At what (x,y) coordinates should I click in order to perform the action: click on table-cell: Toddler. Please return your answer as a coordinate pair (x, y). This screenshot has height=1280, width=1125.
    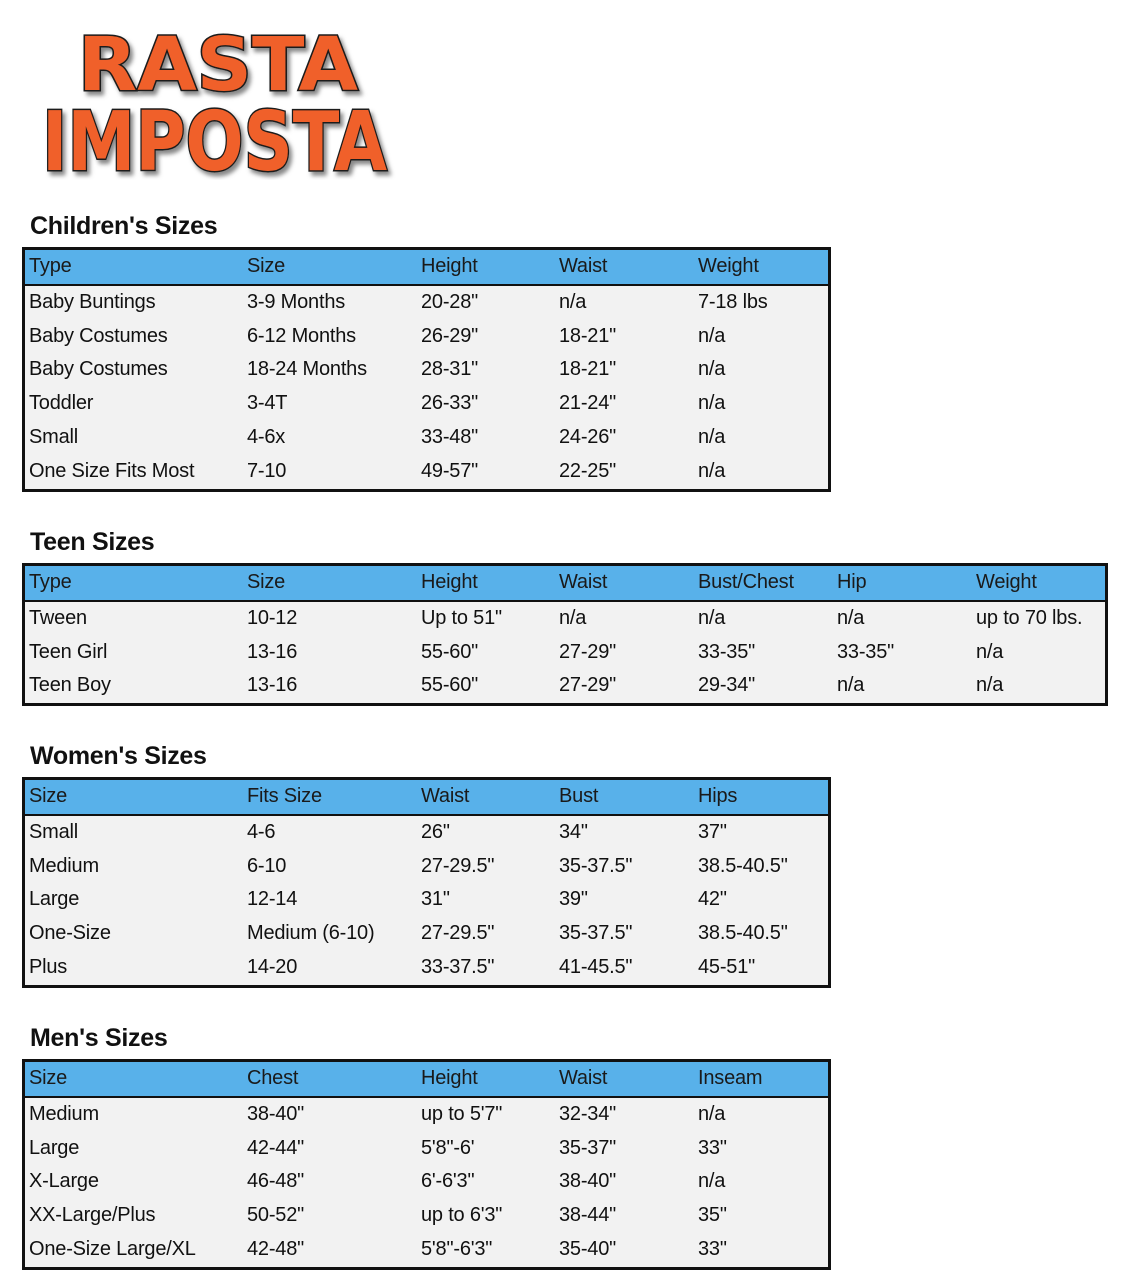
    Looking at the image, I should click on (61, 403).